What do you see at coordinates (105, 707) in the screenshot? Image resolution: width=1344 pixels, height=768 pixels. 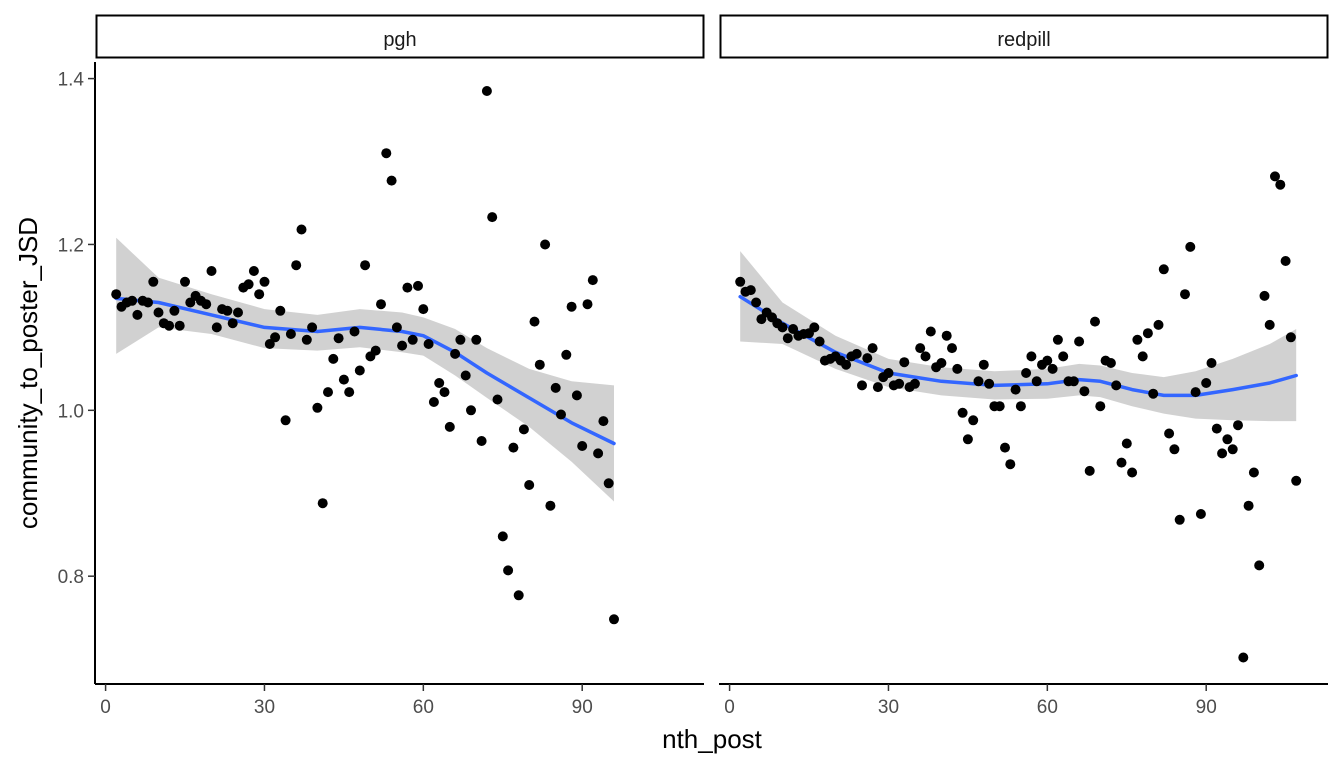 I see `x-tick-label: 0` at bounding box center [105, 707].